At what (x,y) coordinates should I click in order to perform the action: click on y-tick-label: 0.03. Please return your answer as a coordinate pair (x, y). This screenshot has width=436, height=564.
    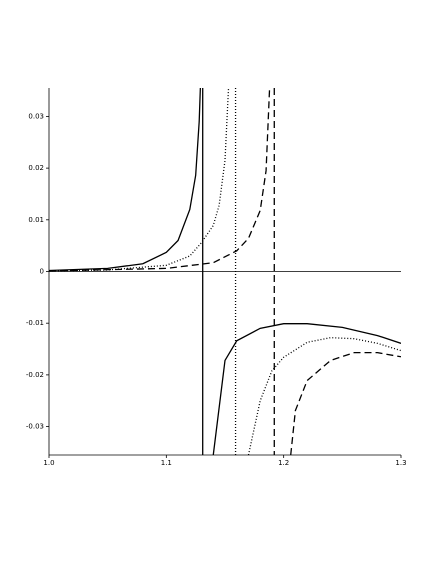
    Looking at the image, I should click on (36, 116).